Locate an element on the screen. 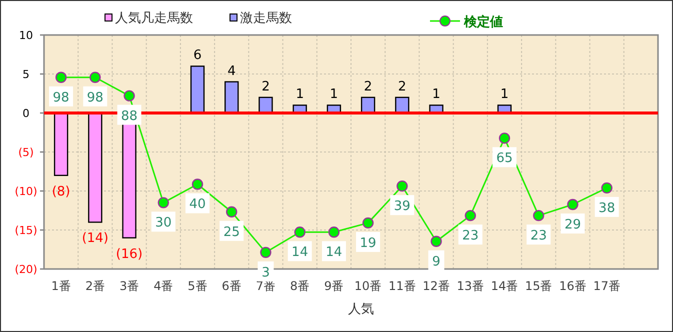 The width and height of the screenshot is (673, 332). data-label: 25 is located at coordinates (231, 232).